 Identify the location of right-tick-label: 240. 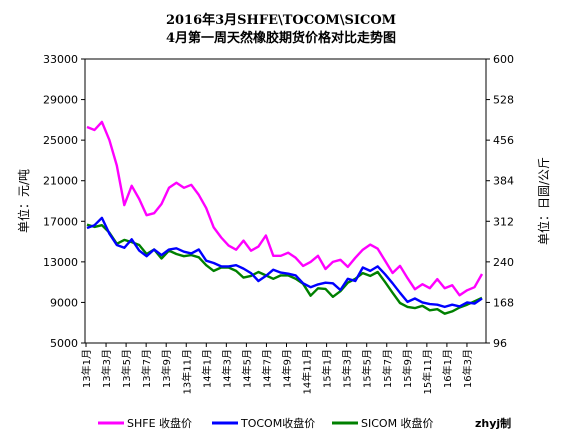
(503, 262).